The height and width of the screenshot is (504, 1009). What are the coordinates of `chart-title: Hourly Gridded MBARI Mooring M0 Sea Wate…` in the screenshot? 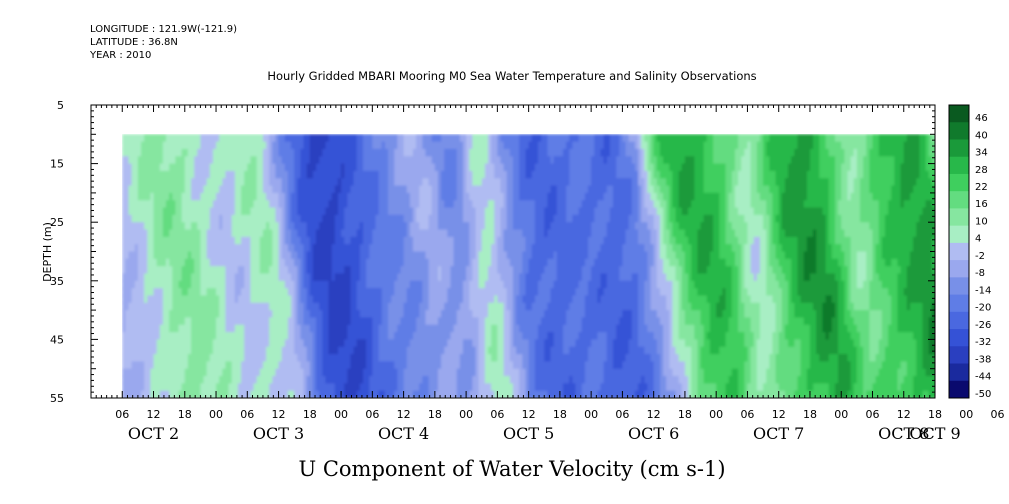 It's located at (511, 76).